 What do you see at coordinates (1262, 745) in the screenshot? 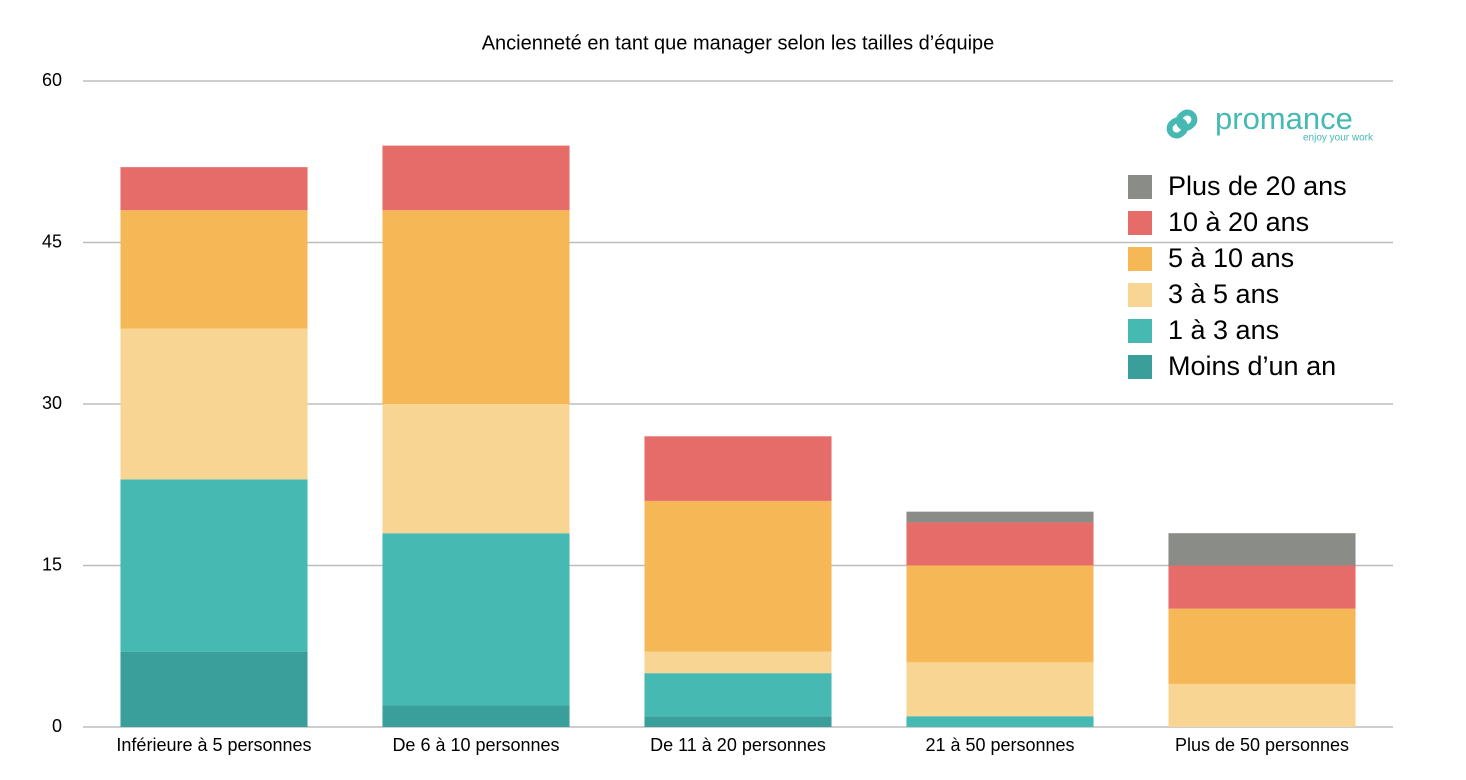
I see `x-tick-label: Plus de 50 personnes` at bounding box center [1262, 745].